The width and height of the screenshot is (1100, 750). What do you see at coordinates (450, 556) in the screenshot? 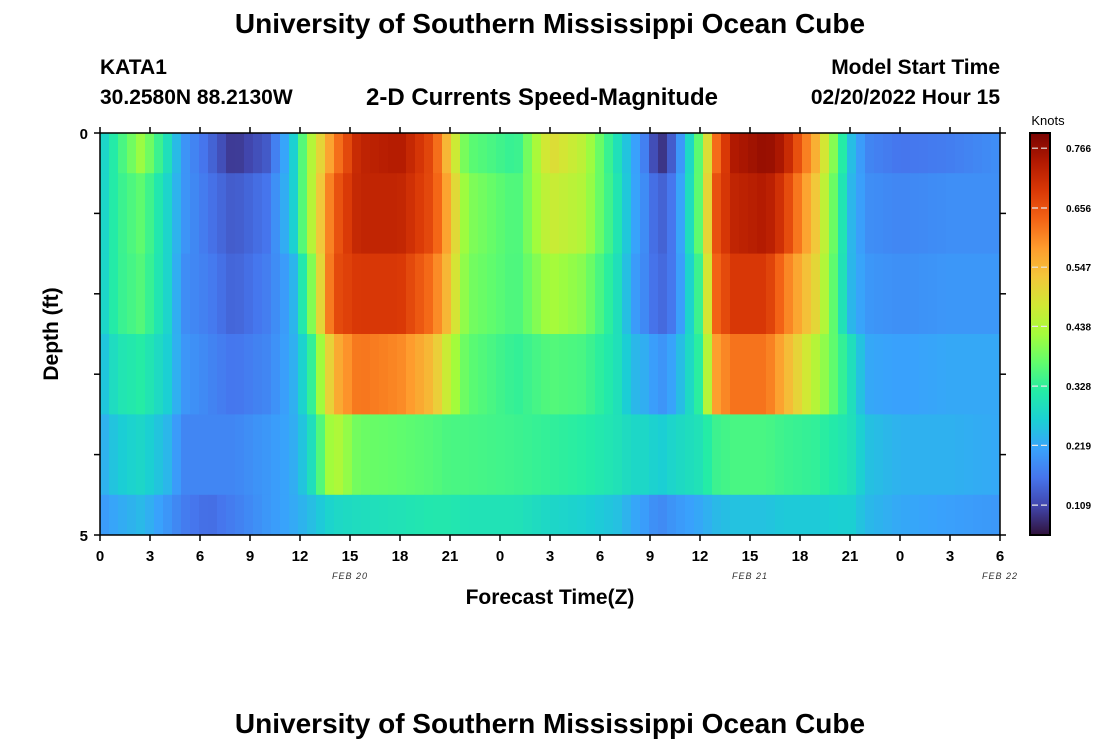
I see `x-tick-label: 21` at bounding box center [450, 556].